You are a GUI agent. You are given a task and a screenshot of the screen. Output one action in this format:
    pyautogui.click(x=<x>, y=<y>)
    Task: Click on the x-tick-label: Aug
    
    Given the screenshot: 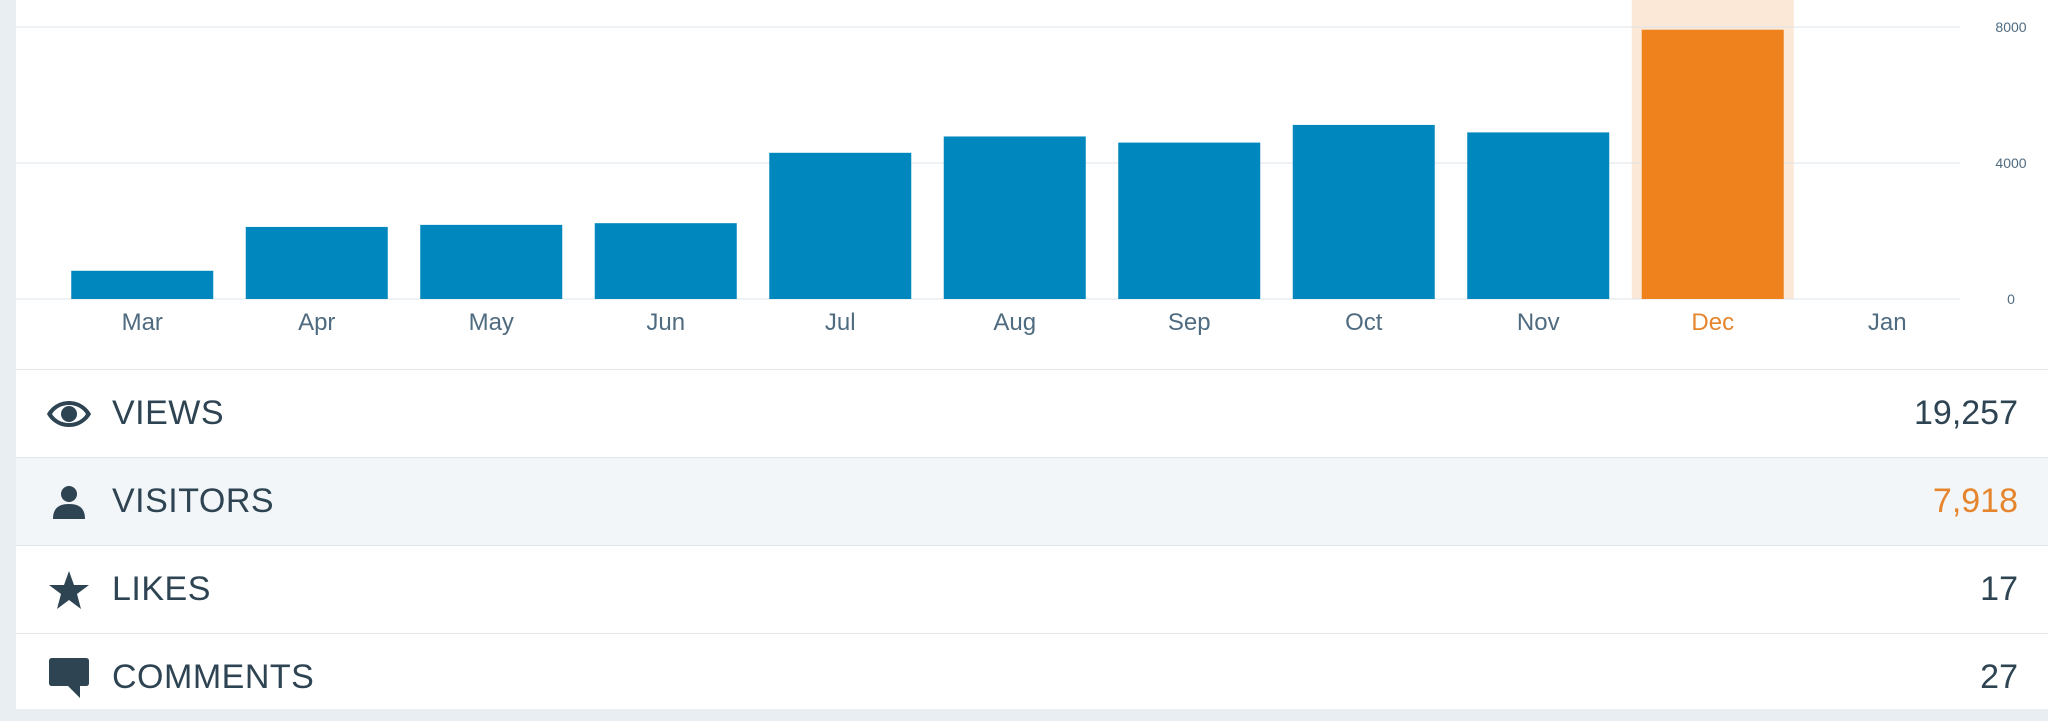 What is the action you would take?
    pyautogui.click(x=1014, y=322)
    